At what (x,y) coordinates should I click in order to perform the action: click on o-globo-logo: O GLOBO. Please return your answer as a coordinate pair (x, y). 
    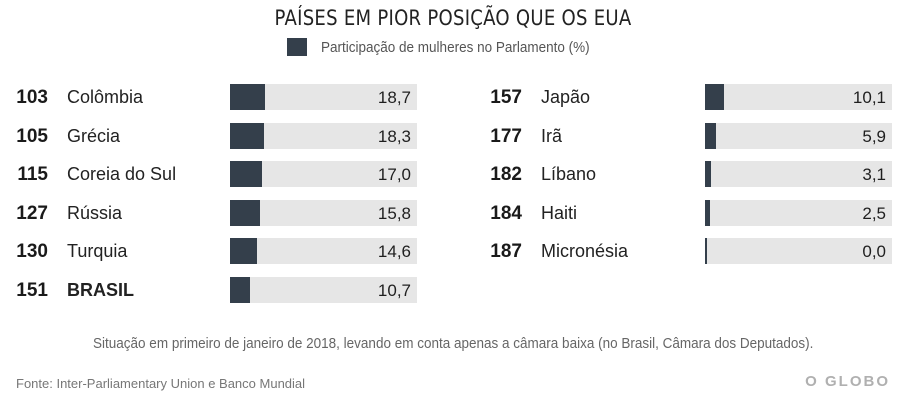
    Looking at the image, I should click on (847, 381).